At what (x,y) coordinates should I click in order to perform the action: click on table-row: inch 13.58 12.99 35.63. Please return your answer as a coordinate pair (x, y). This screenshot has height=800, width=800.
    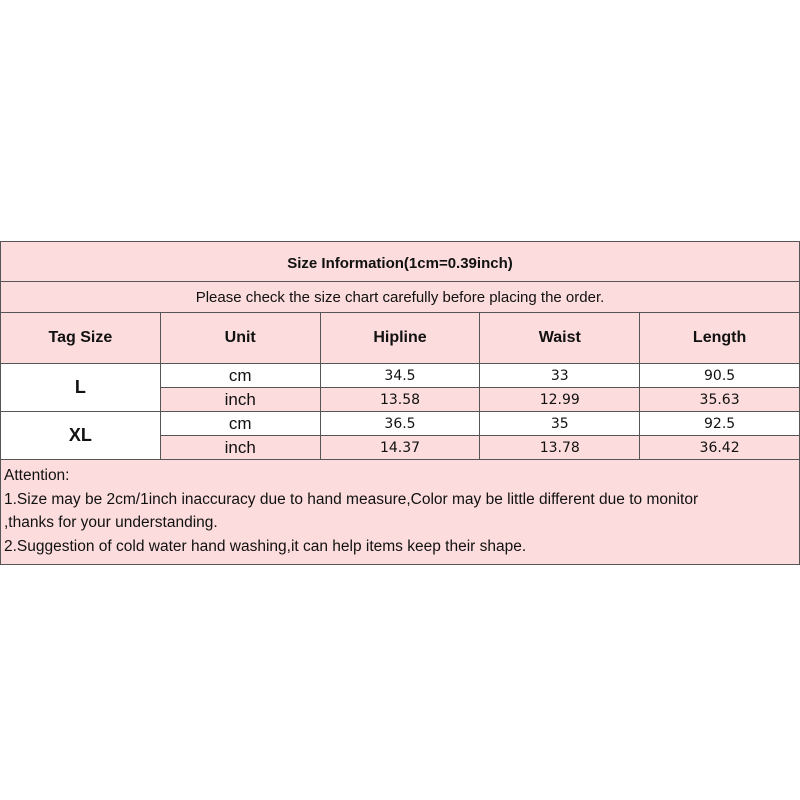
    Looking at the image, I should click on (400, 399).